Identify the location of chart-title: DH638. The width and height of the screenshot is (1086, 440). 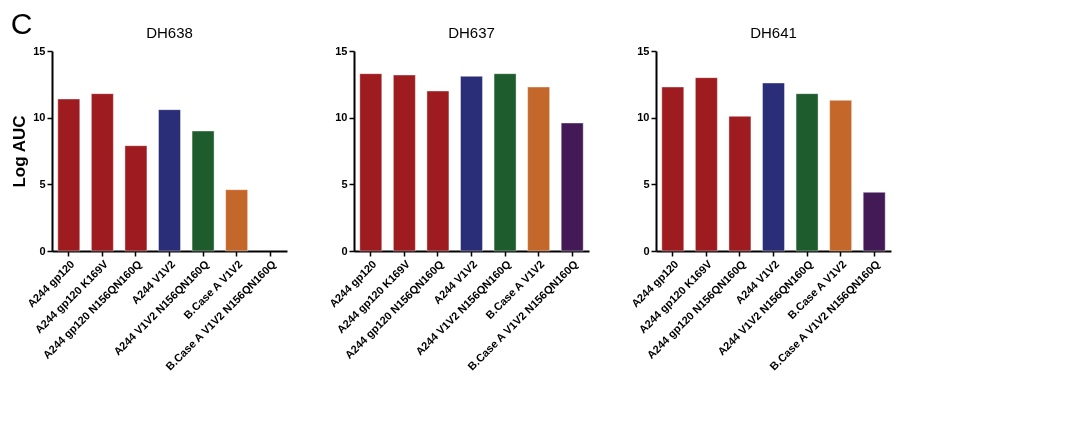
(169, 32).